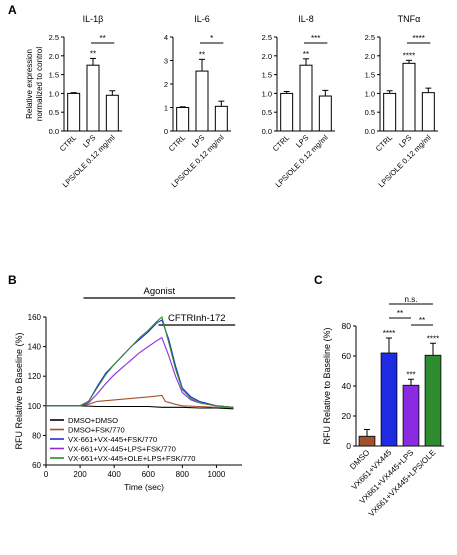 The width and height of the screenshot is (457, 555). Describe the element at coordinates (159, 291) in the screenshot. I see `agonist-label: Agonist` at that location.